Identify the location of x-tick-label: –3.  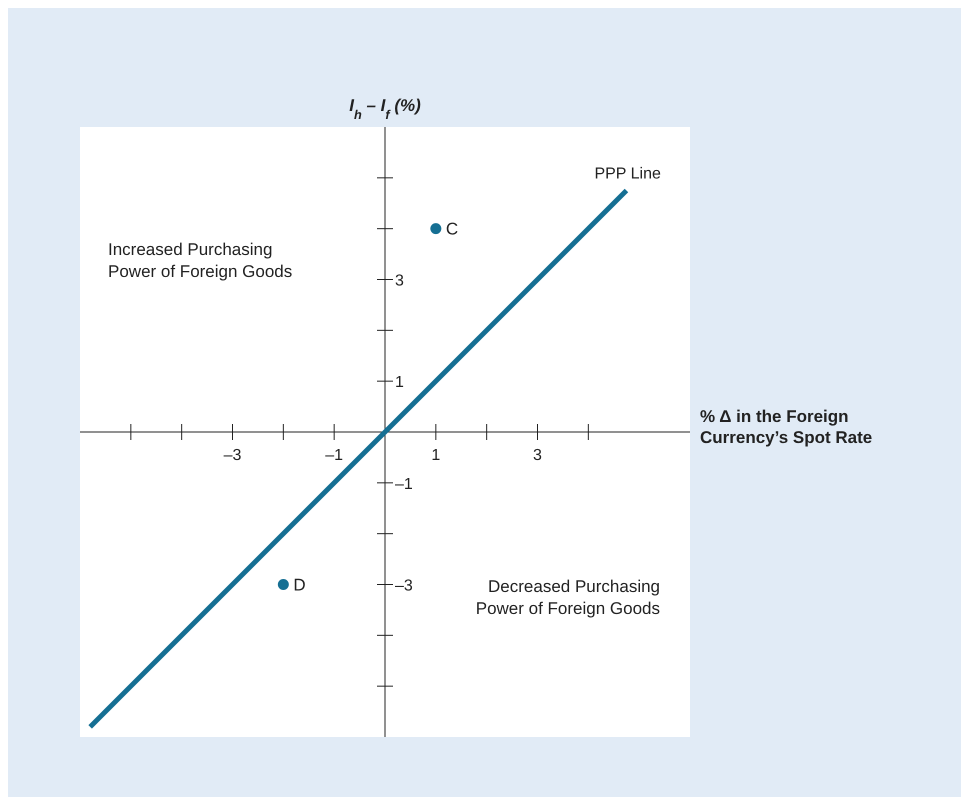
(233, 455).